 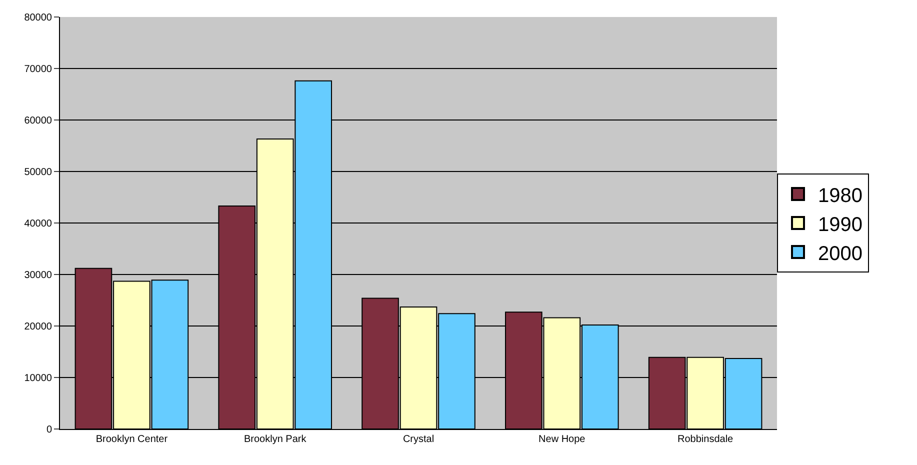 What do you see at coordinates (38, 121) in the screenshot?
I see `y-tick-label: 60000` at bounding box center [38, 121].